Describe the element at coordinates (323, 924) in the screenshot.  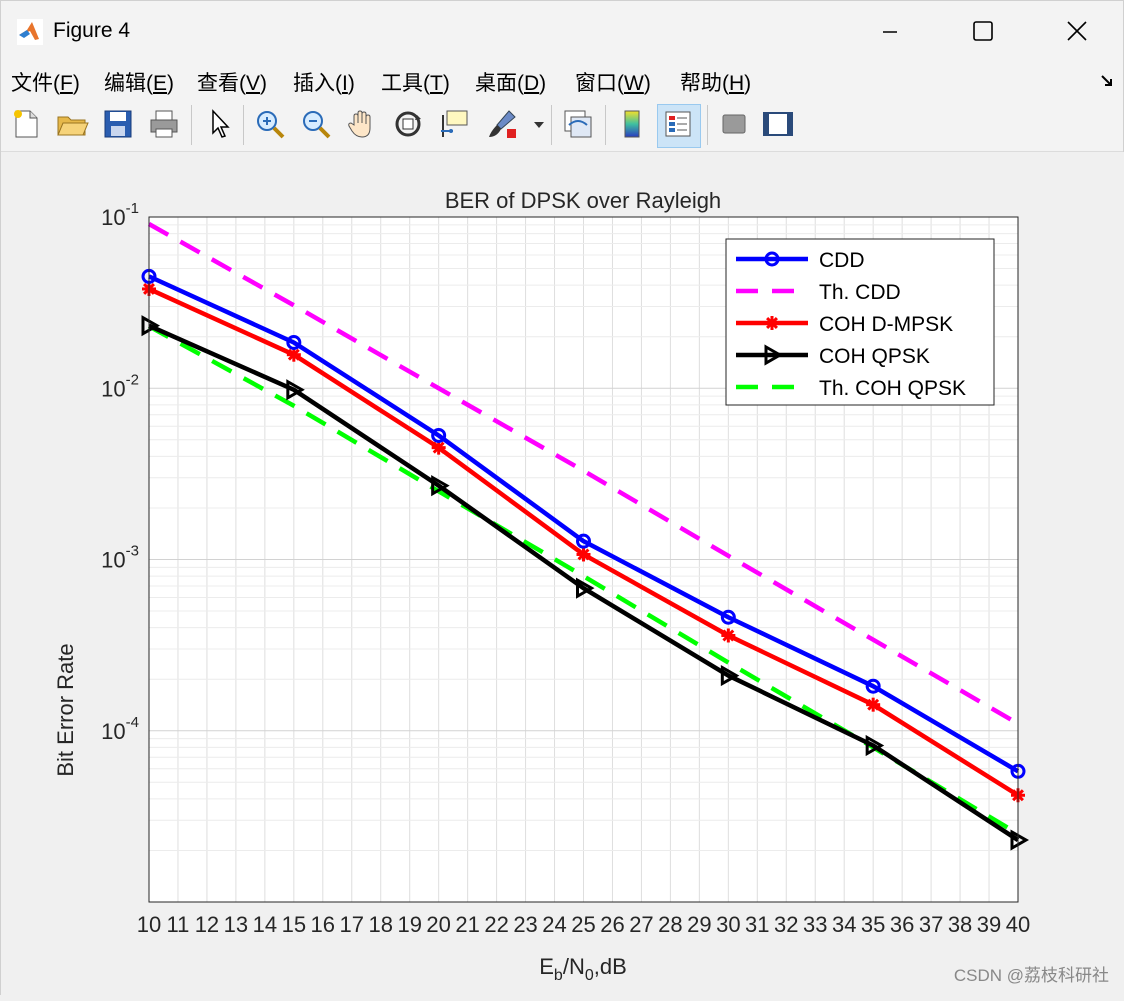
I see `x-tick-label: 16` at that location.